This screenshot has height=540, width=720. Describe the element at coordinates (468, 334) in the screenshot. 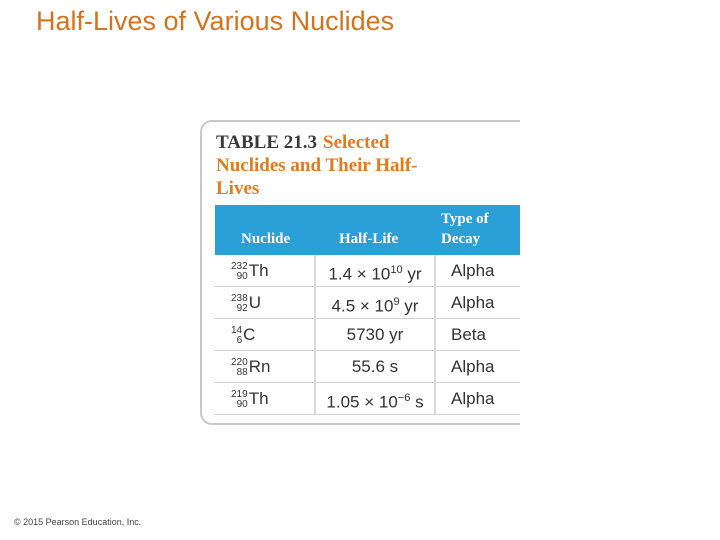

I see `decay-cell: Beta` at that location.